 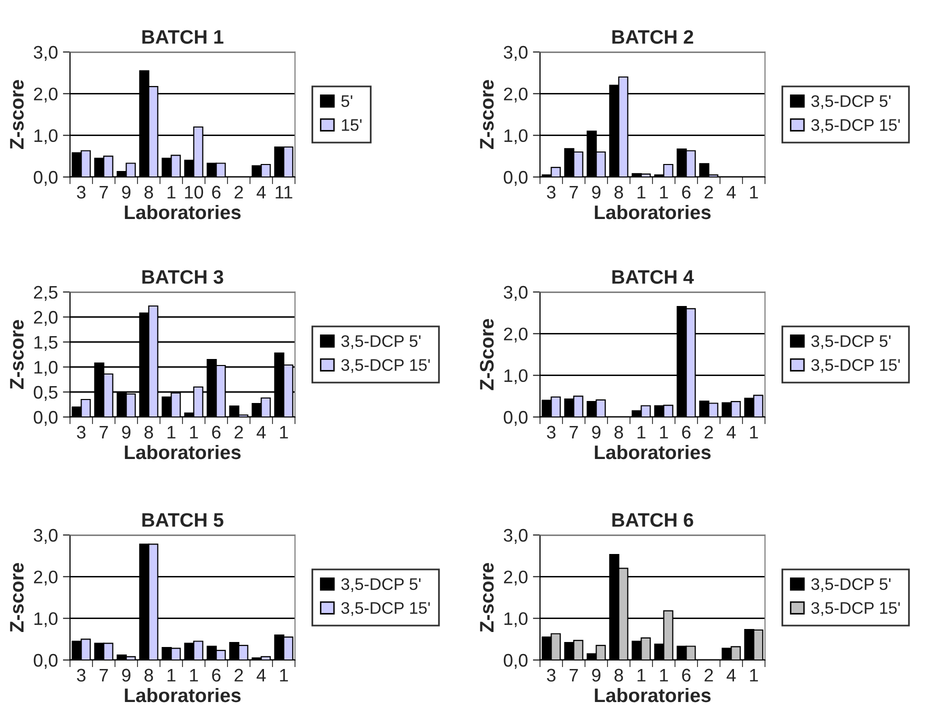 I want to click on y-tick-label: 1,5, so click(x=46, y=343).